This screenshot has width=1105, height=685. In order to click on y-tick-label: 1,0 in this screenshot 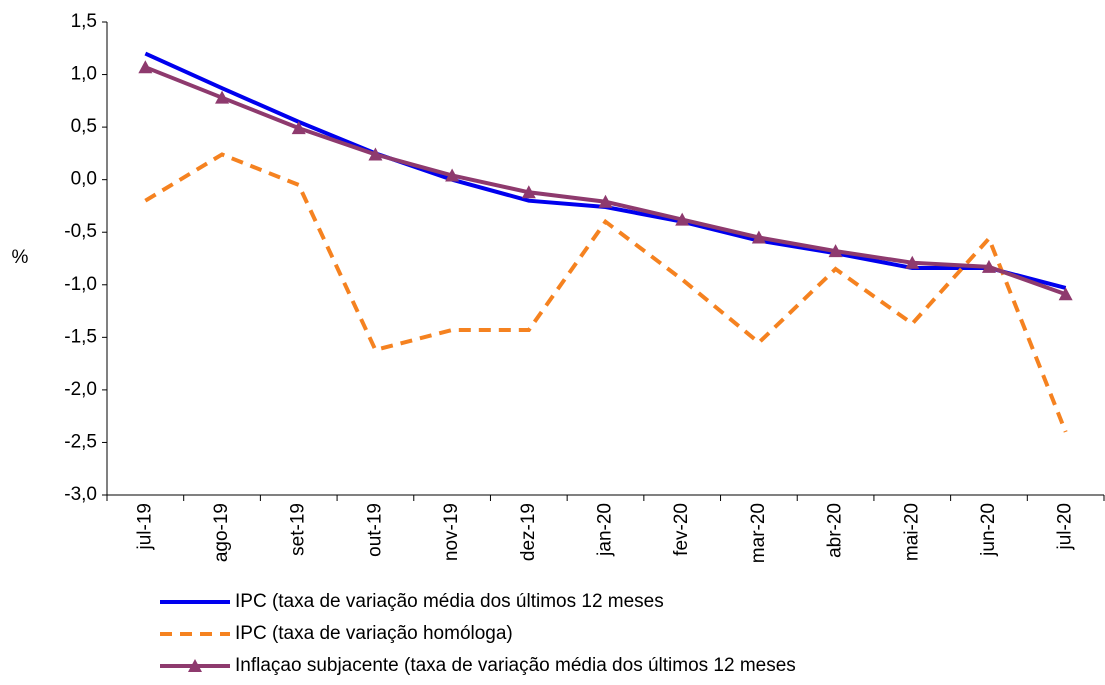, I will do `click(84, 74)`.